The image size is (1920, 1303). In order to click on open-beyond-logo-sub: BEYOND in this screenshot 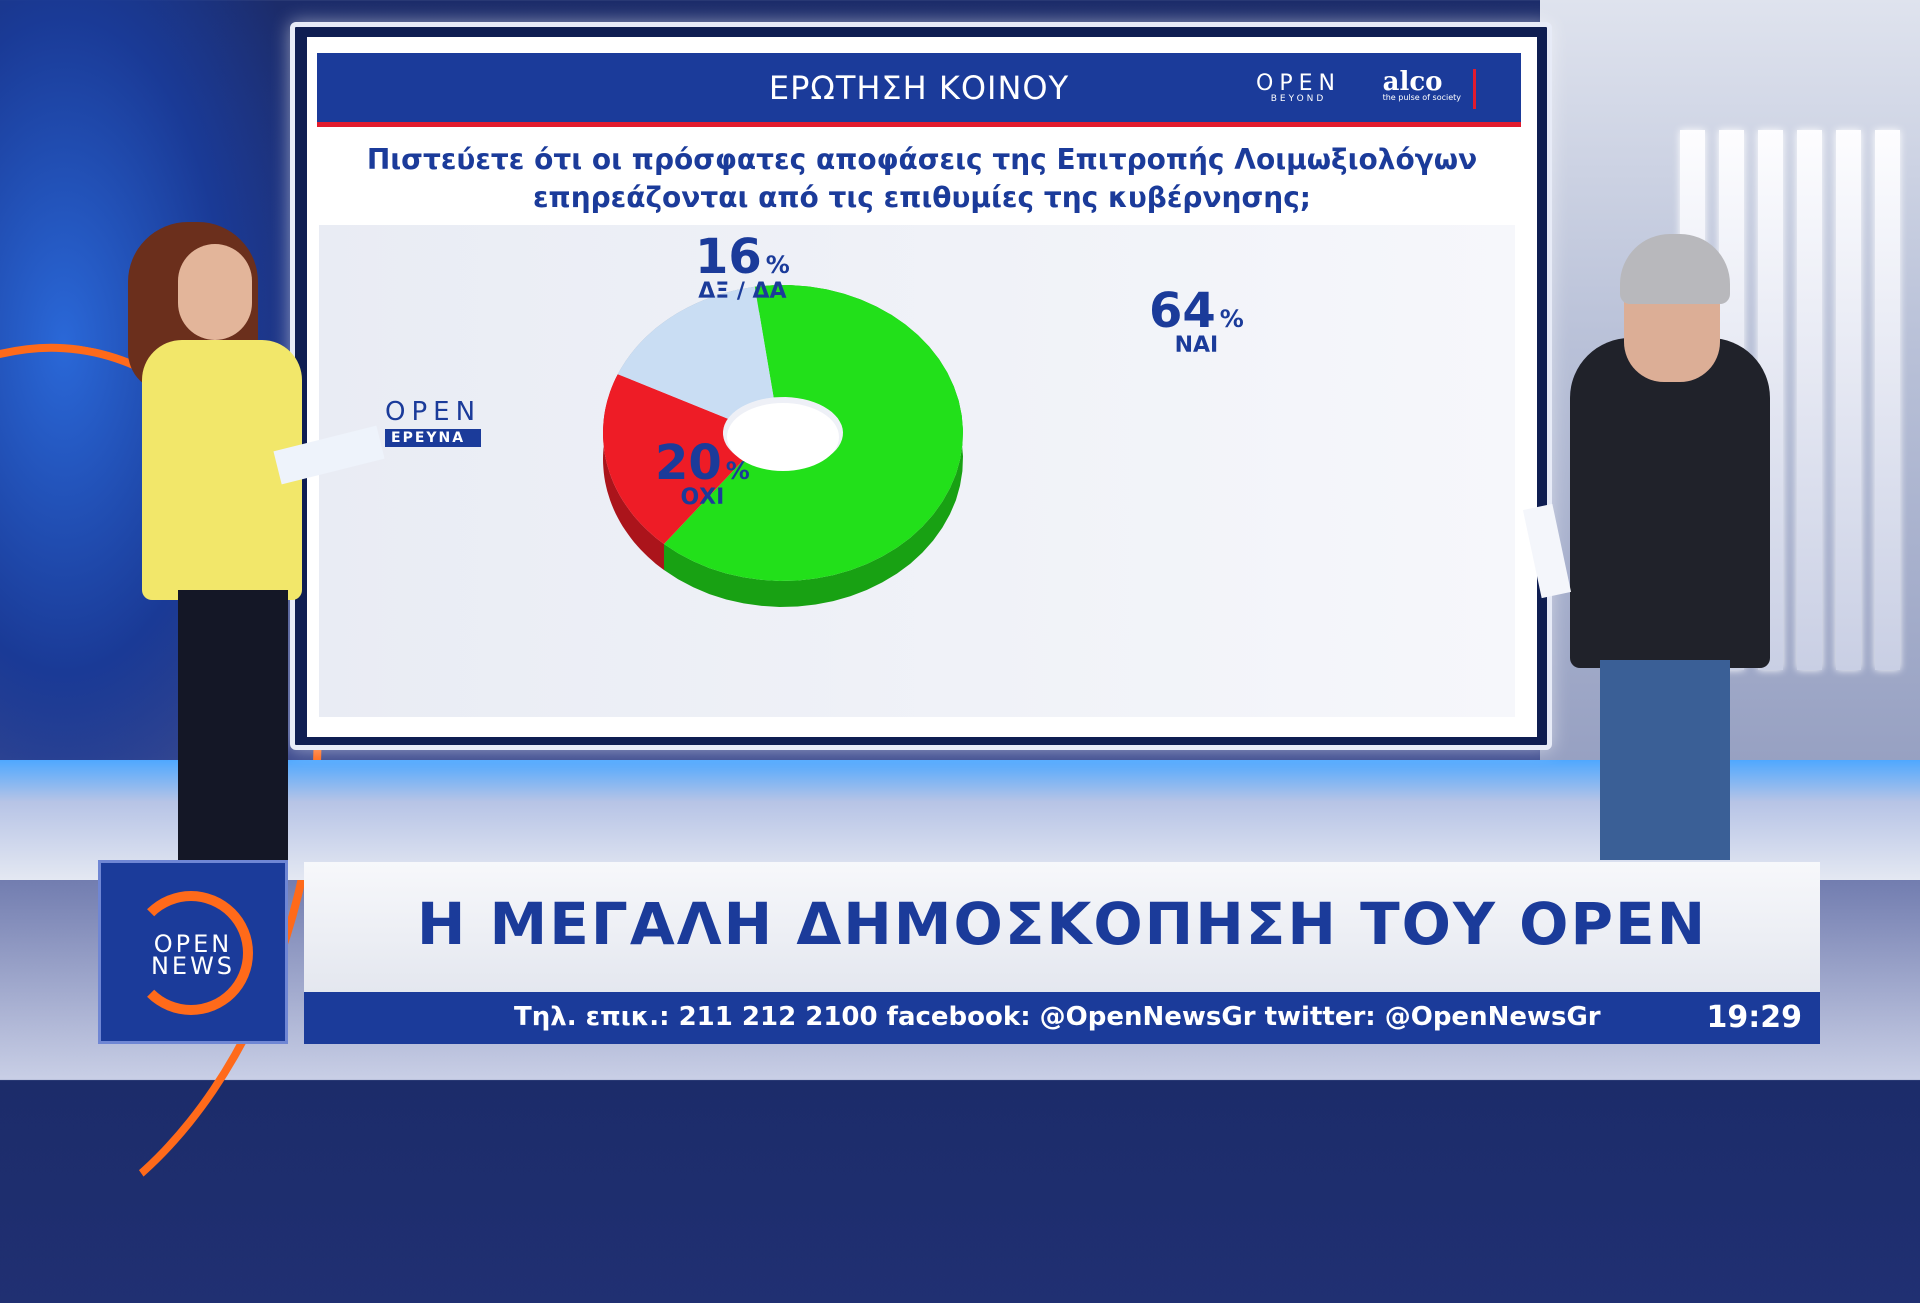, I will do `click(1298, 99)`.